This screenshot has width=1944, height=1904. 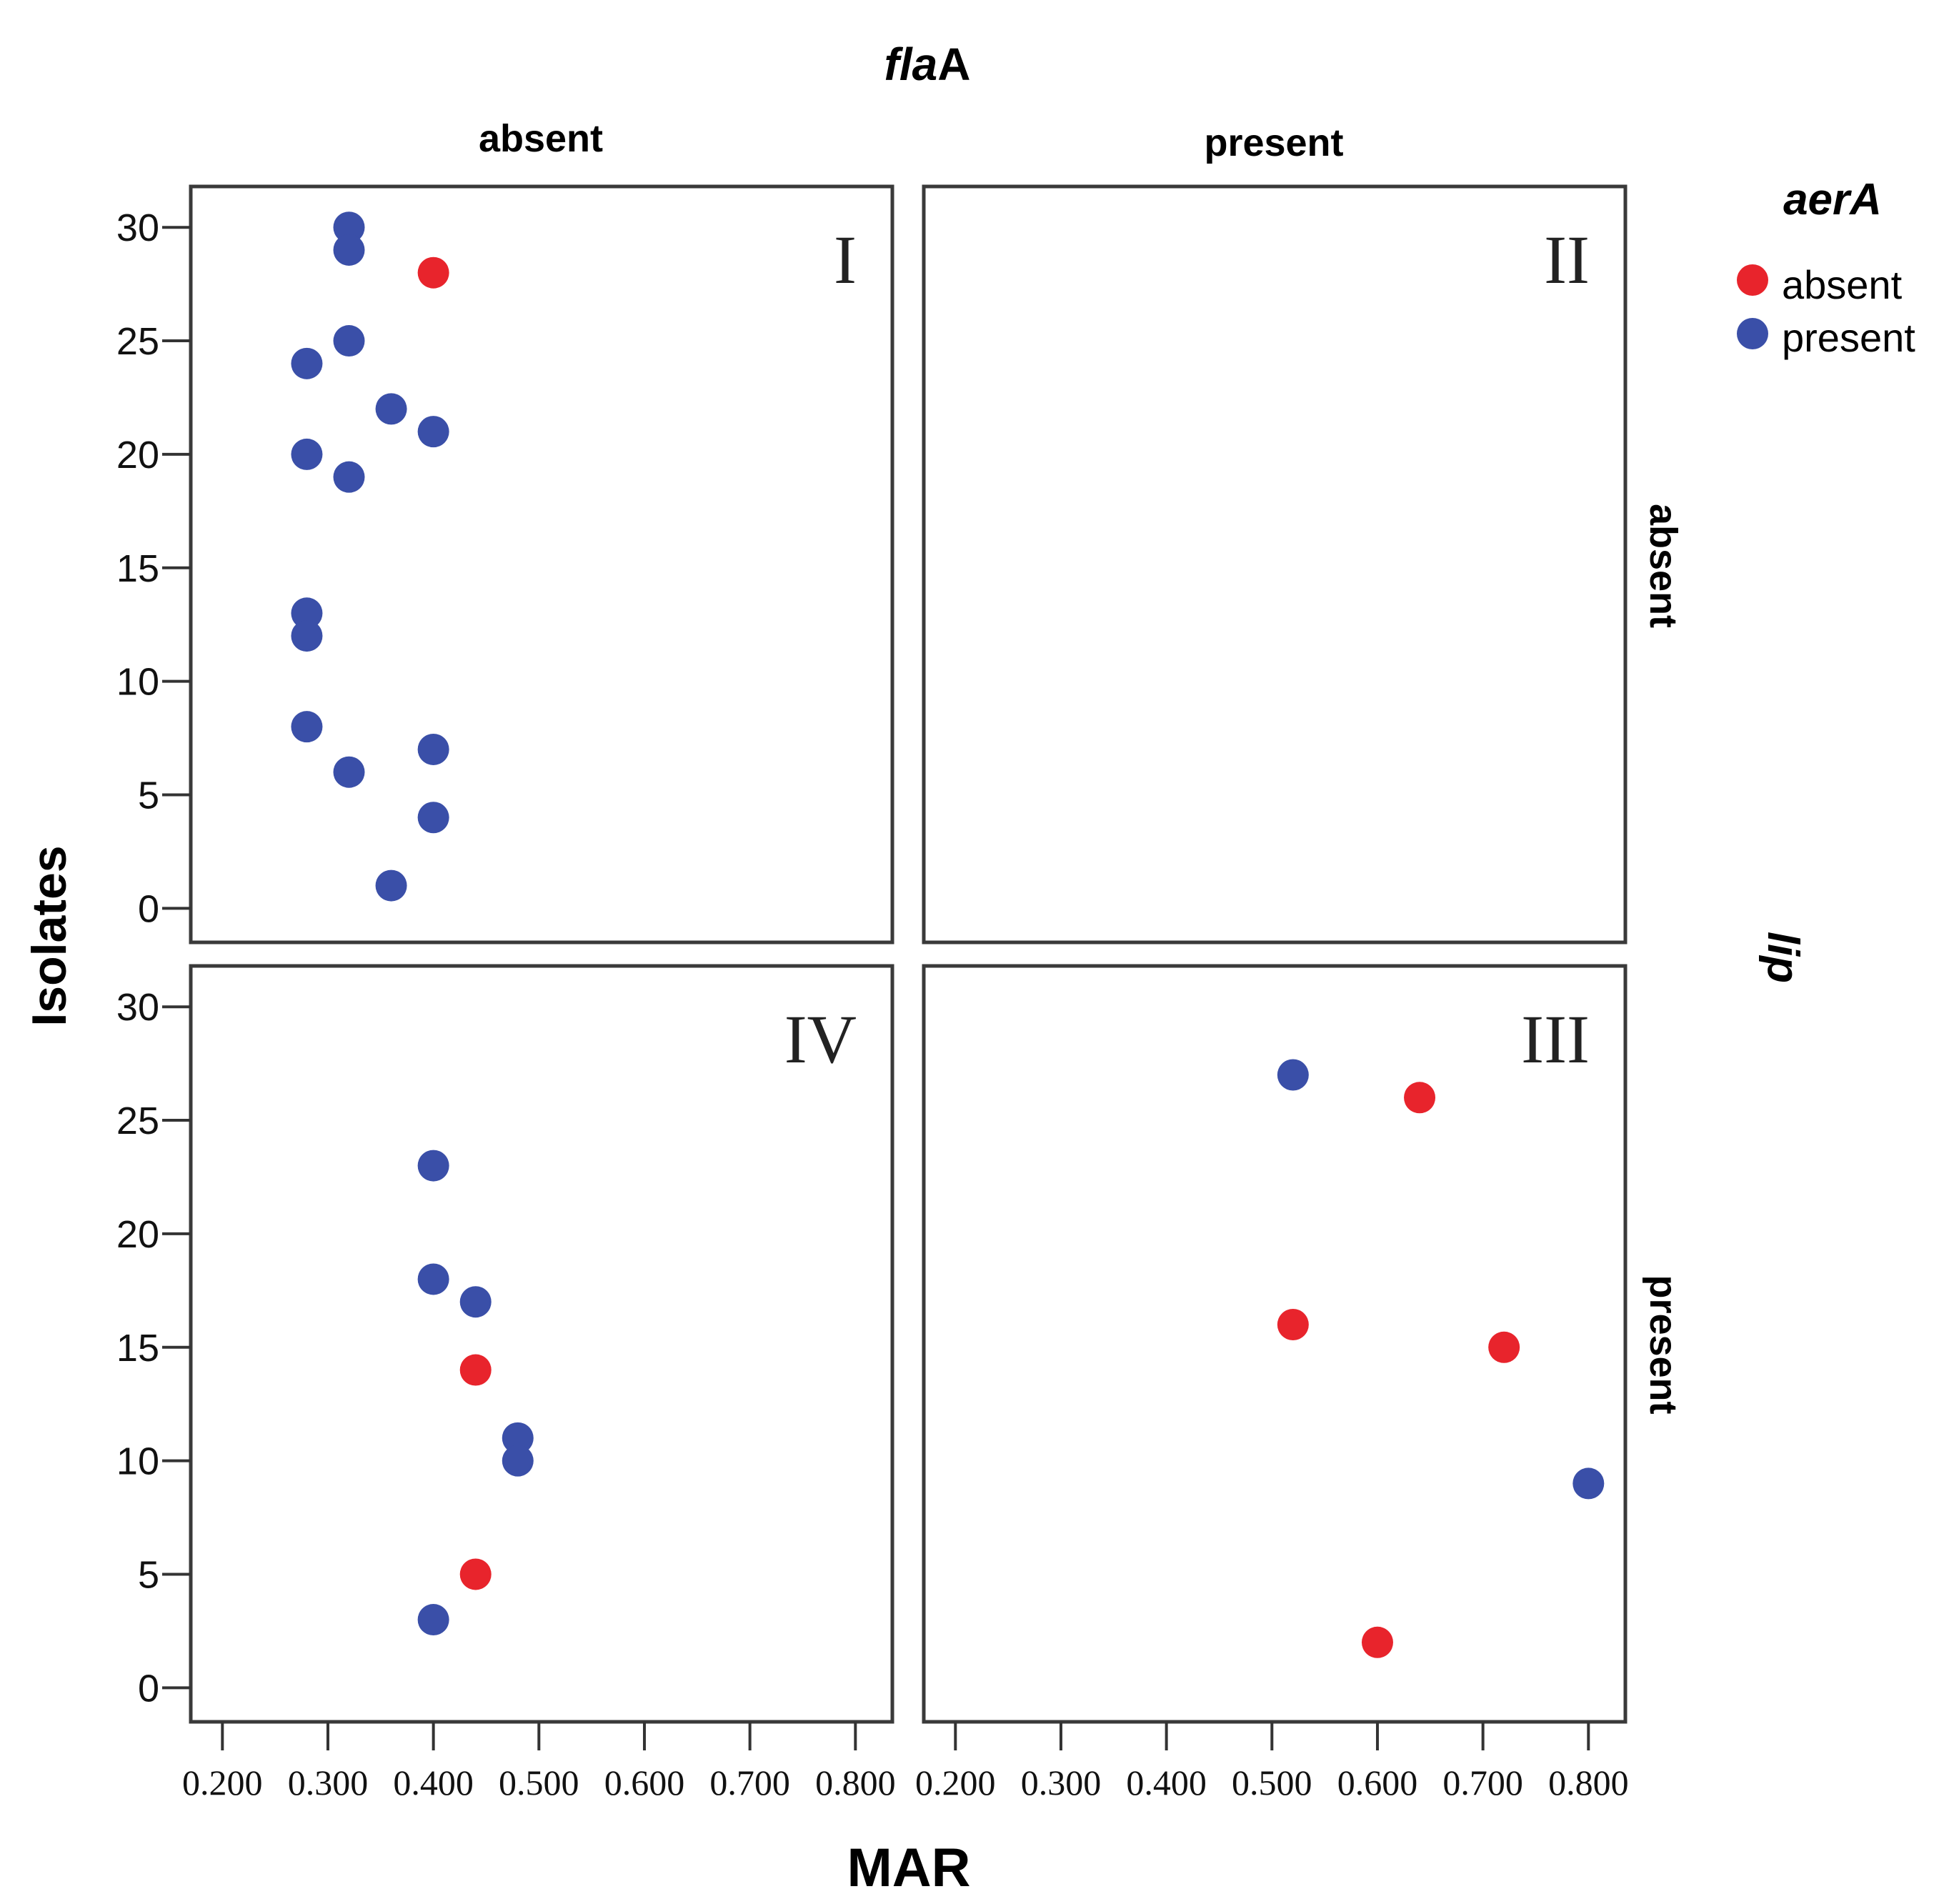 What do you see at coordinates (541, 138) in the screenshot?
I see `column-header-absent: absent` at bounding box center [541, 138].